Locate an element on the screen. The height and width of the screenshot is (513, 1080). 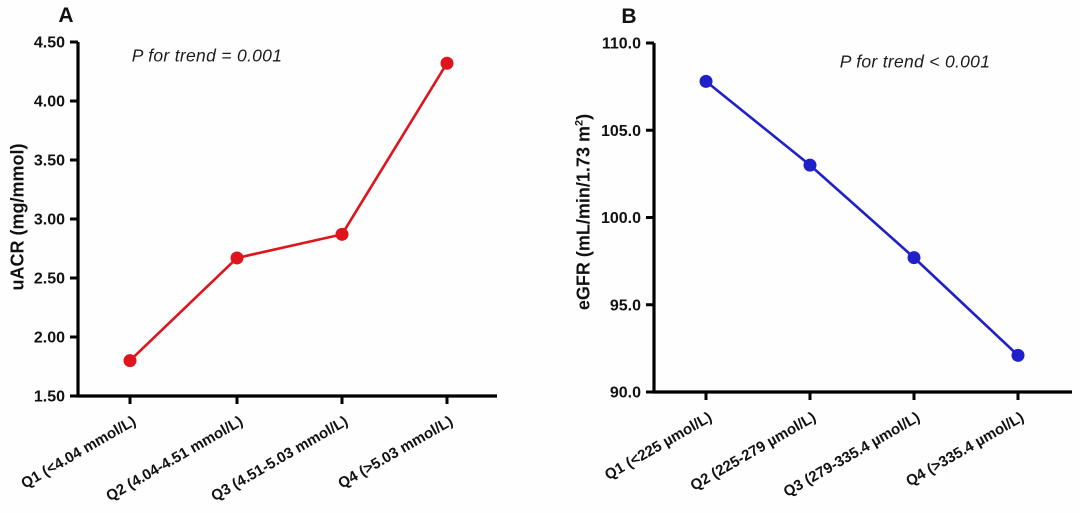
panel-a-x-tick-label: Q4 (>5.03 mmol/L) is located at coordinates (395, 453).